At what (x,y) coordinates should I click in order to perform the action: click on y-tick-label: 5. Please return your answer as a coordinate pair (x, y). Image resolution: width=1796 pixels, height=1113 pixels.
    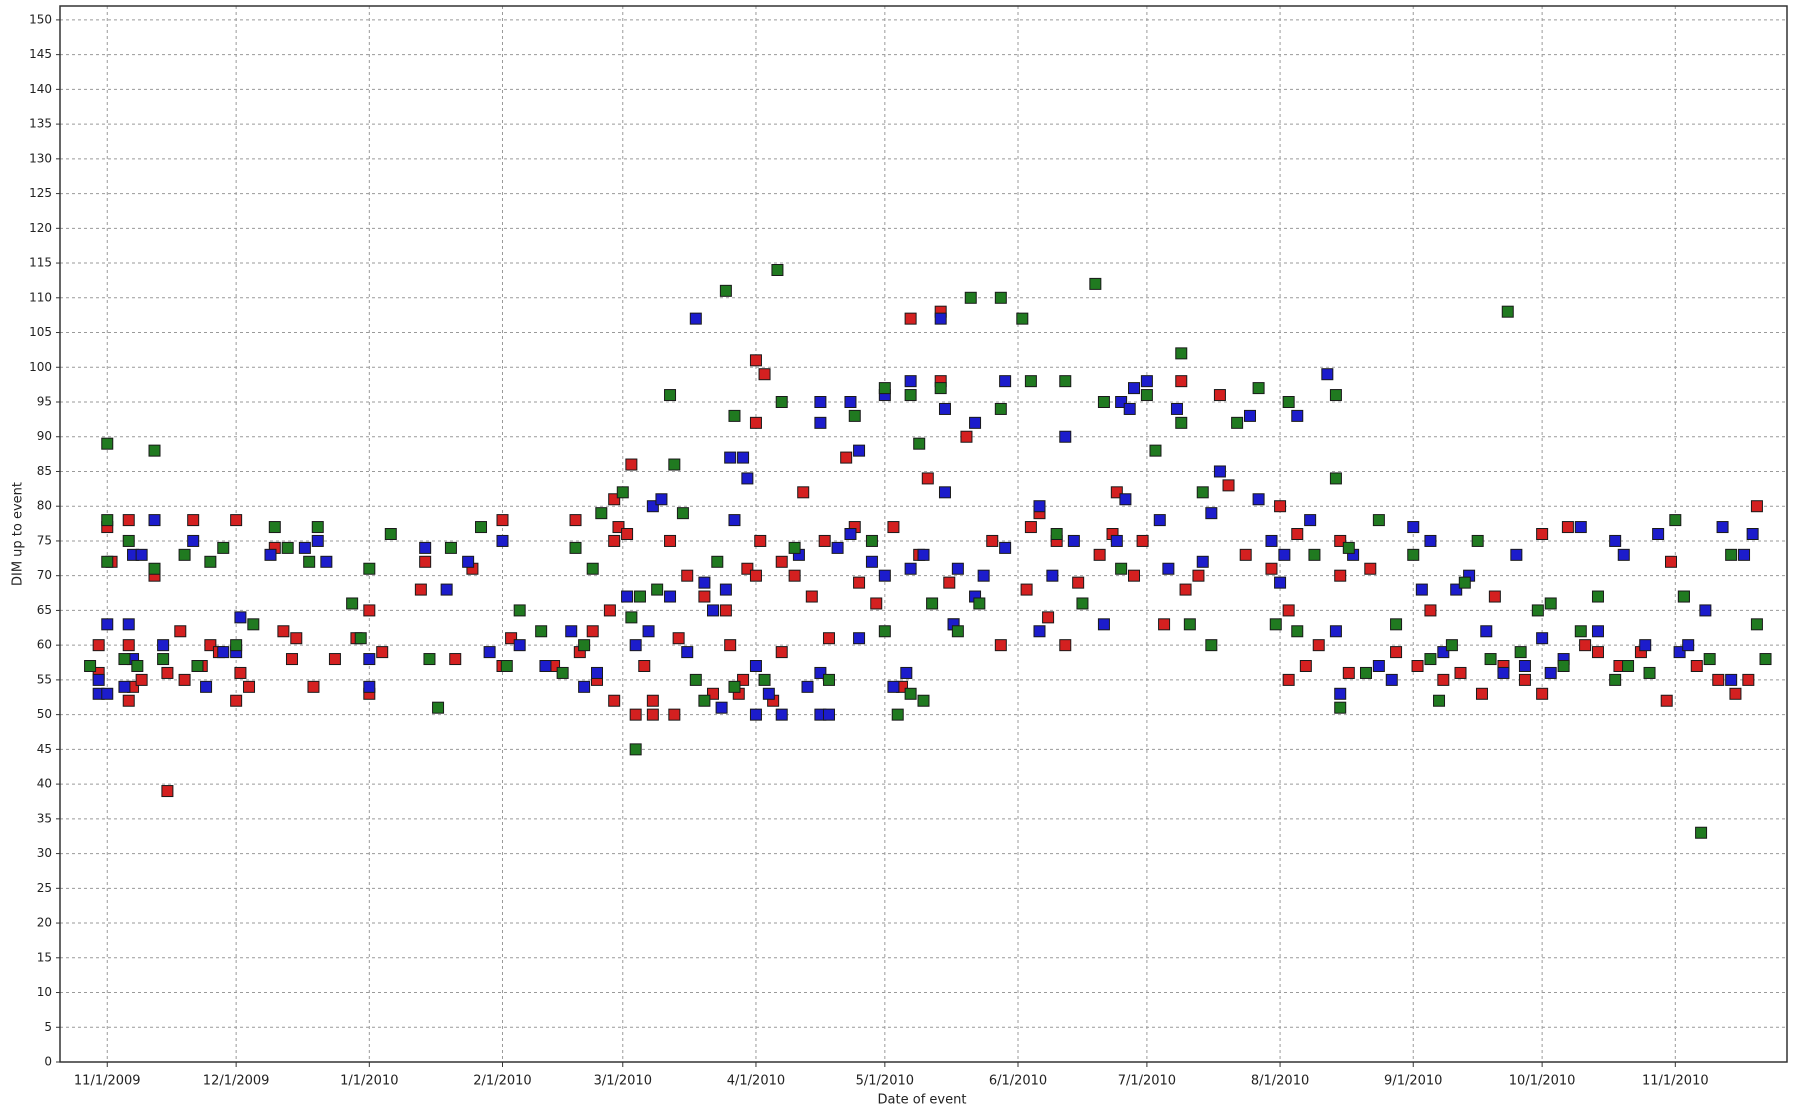
    Looking at the image, I should click on (48, 1027).